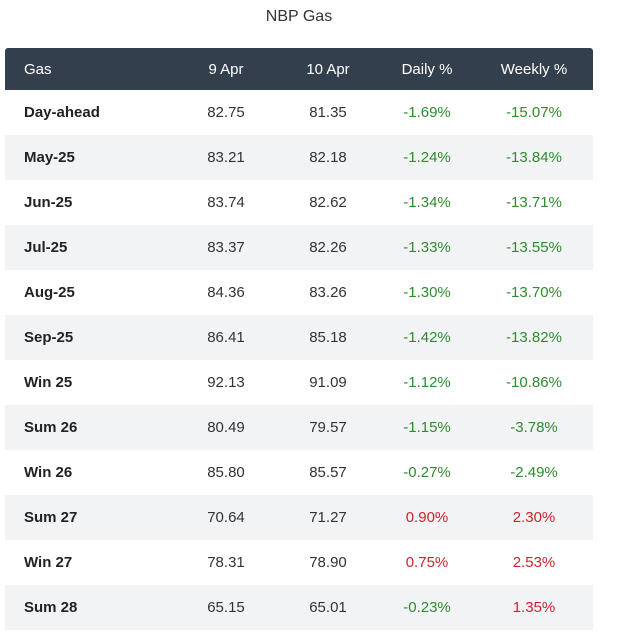 The width and height of the screenshot is (618, 639). What do you see at coordinates (299, 472) in the screenshot?
I see `table-row: Win 26 85.80 85.57 -0.27% -2.49%` at bounding box center [299, 472].